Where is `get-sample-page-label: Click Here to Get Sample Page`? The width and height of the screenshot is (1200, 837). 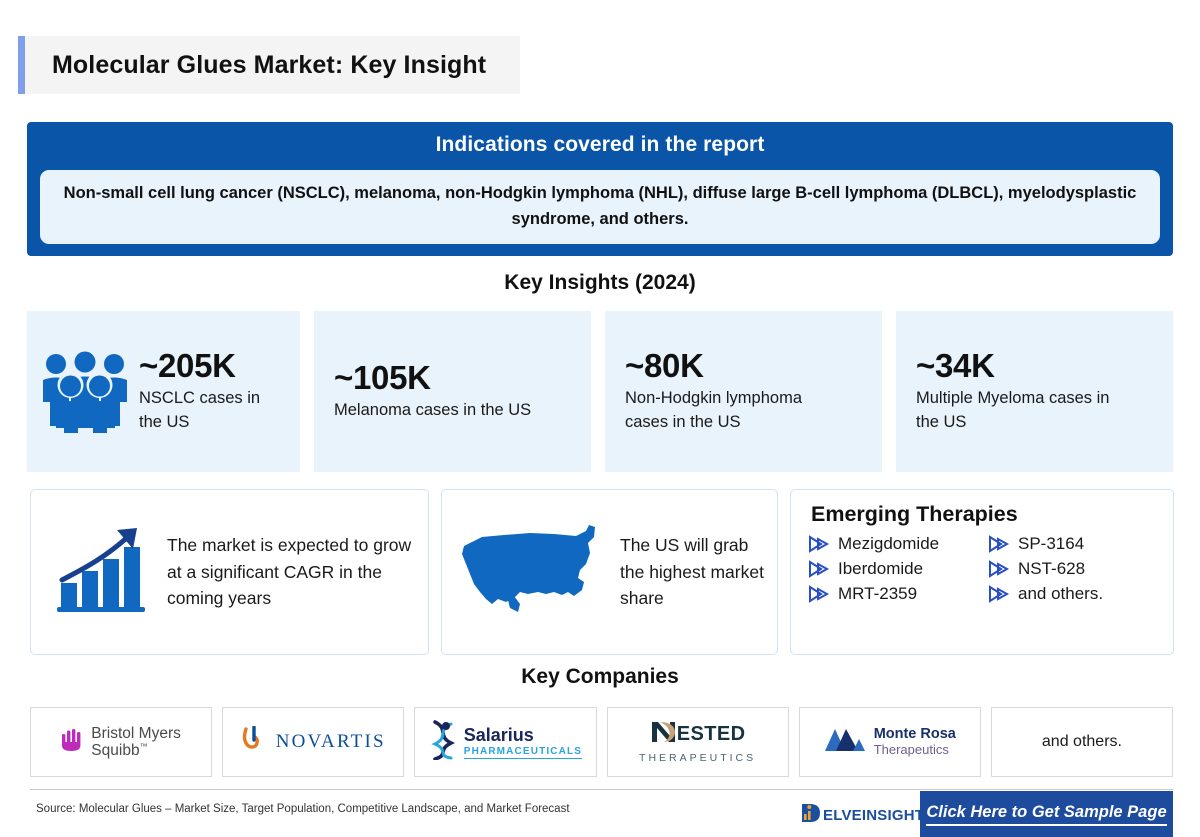
get-sample-page-label: Click Here to Get Sample Page is located at coordinates (1046, 814).